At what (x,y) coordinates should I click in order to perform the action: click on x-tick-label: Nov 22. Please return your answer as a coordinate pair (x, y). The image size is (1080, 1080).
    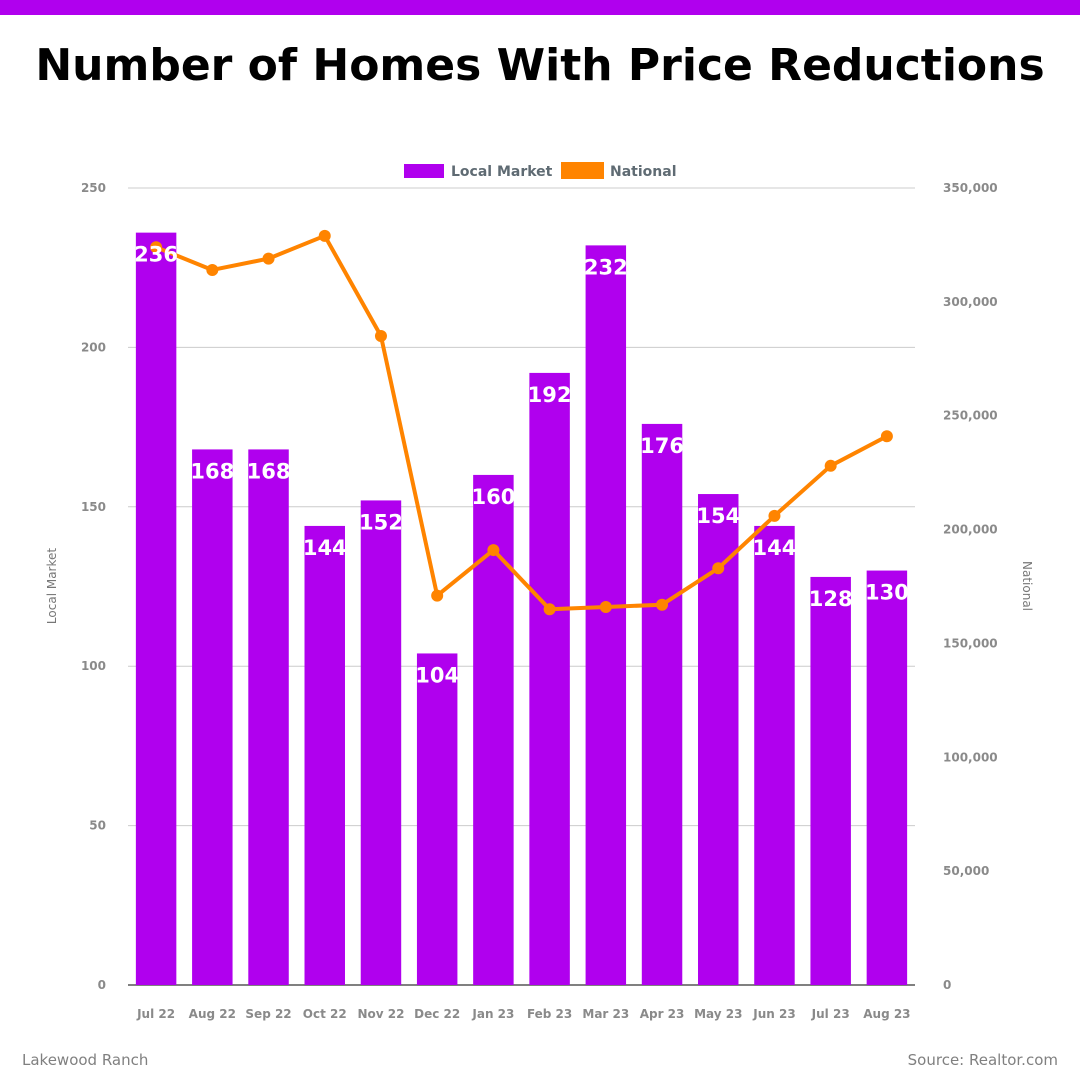
    Looking at the image, I should click on (380, 1014).